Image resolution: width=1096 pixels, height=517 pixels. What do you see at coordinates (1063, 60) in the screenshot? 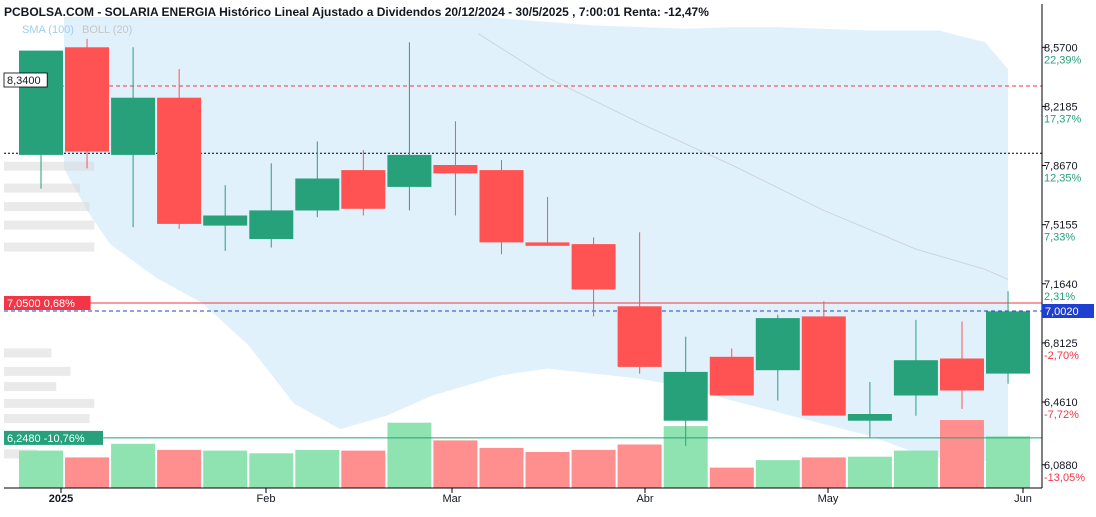
I see `y-tick-pct: 22,39%` at bounding box center [1063, 60].